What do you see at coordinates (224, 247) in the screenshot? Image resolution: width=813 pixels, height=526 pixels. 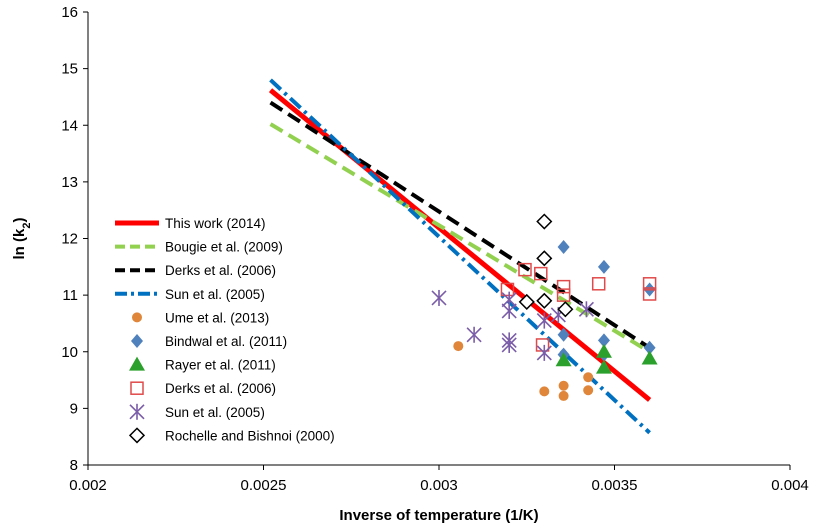 I see `legend-label: Bougie et al. (2009)` at bounding box center [224, 247].